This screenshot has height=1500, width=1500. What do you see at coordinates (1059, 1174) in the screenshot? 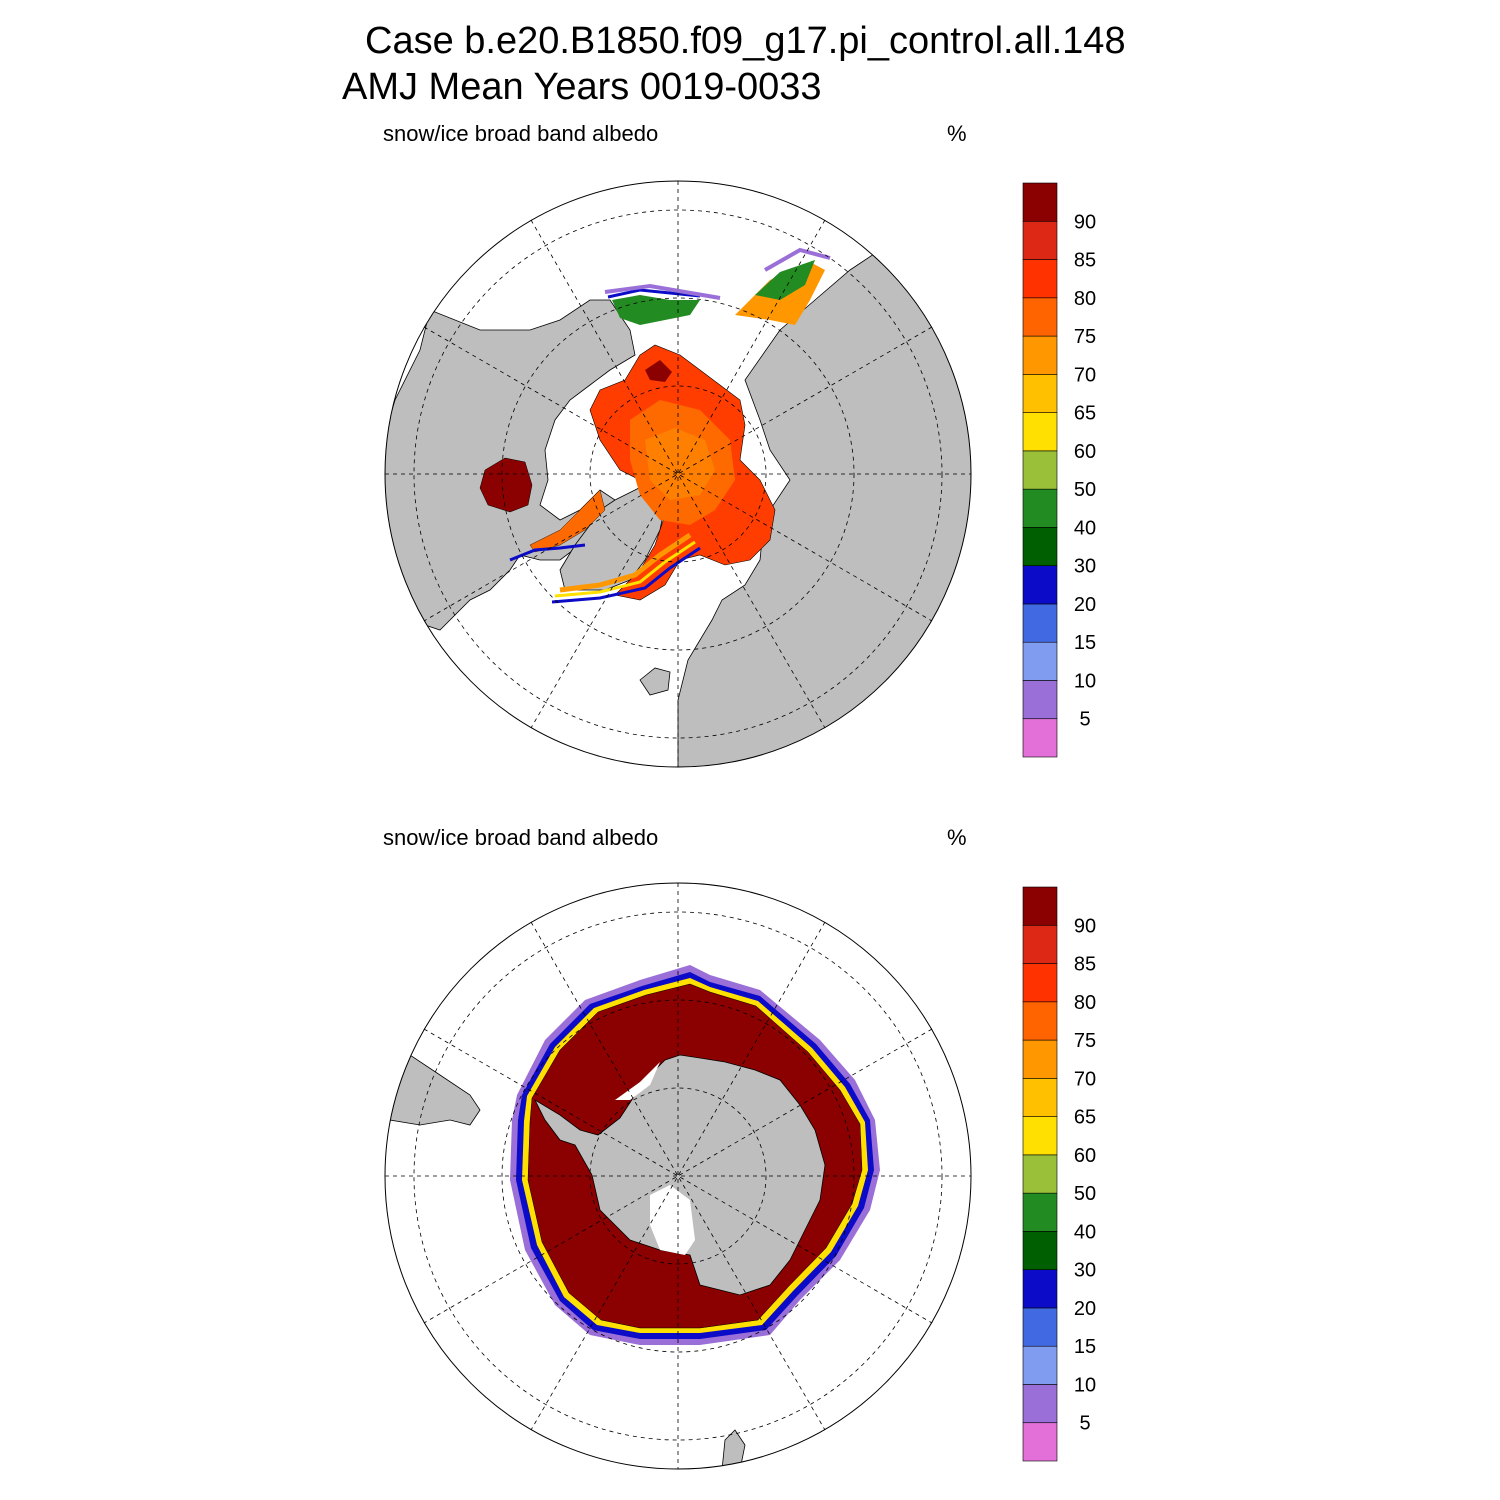
I see `south-colorbar: 5 10 15 20 30 40 50 60 65 70 75 80 85 90` at bounding box center [1059, 1174].